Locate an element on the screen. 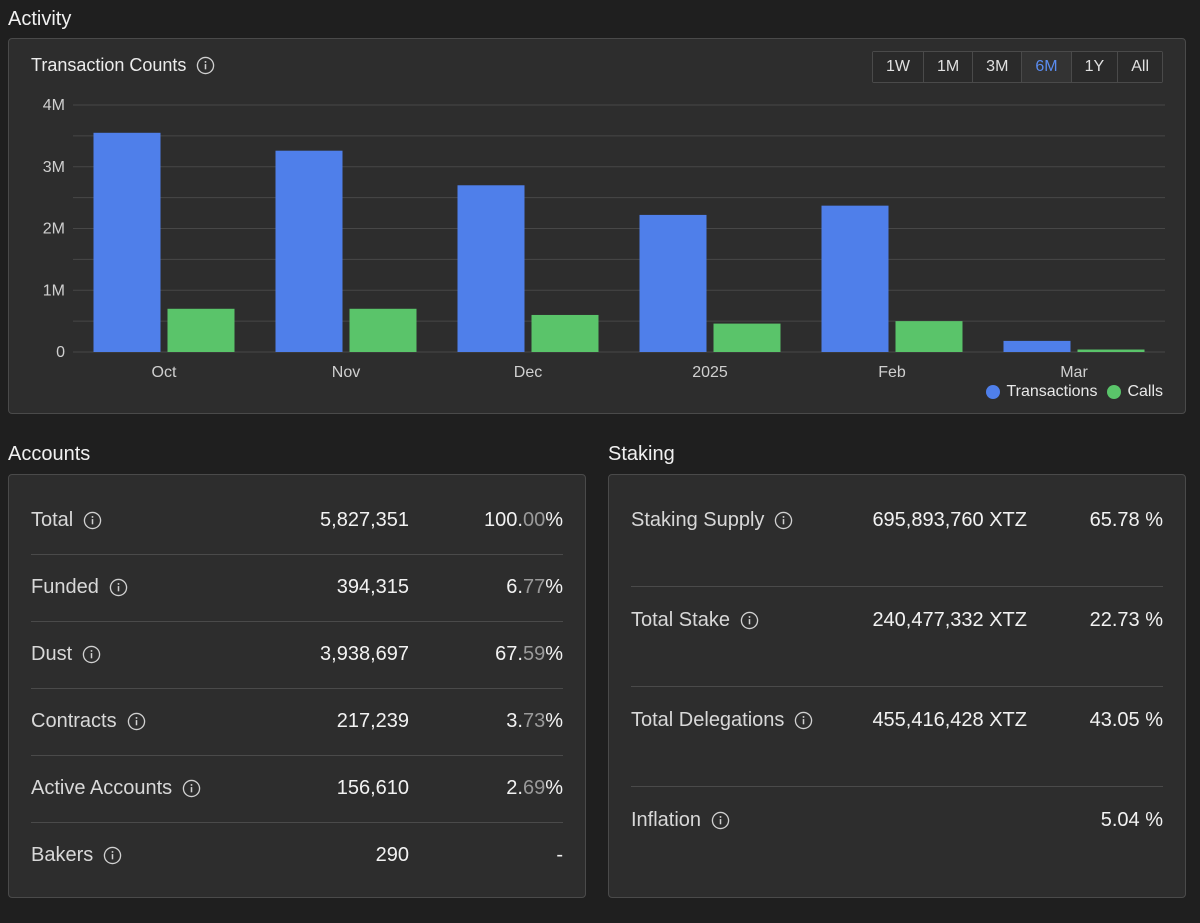 The image size is (1200, 923). row-value: 3,938,697 is located at coordinates (364, 653).